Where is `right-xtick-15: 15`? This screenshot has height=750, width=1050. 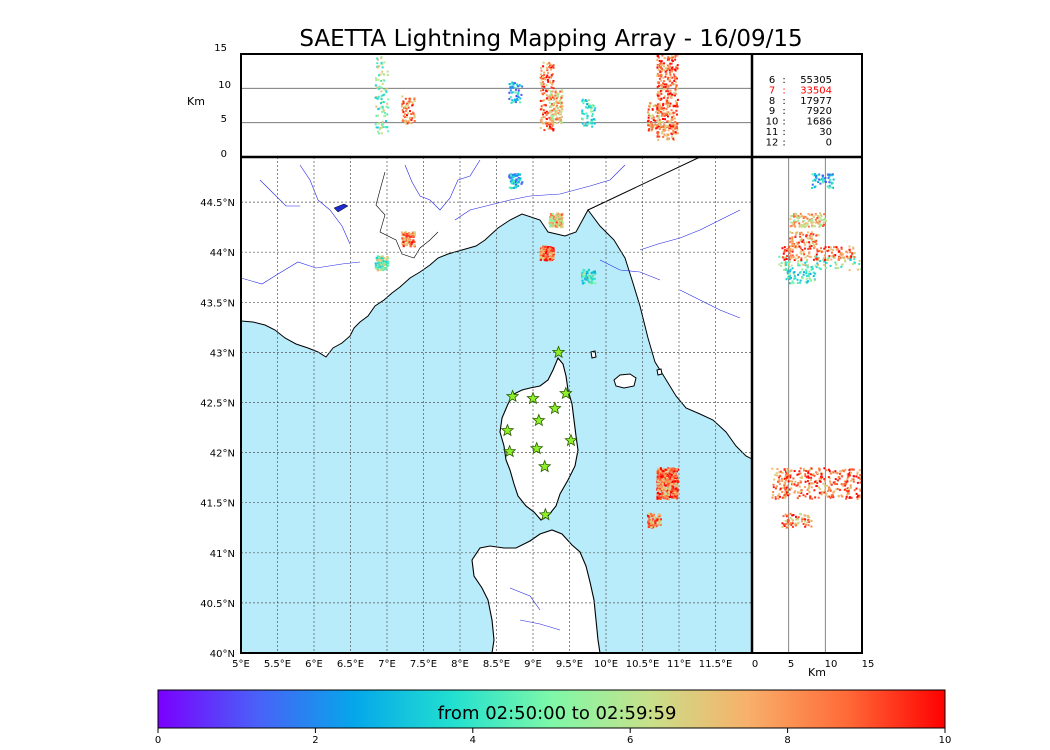 right-xtick-15: 15 is located at coordinates (868, 664).